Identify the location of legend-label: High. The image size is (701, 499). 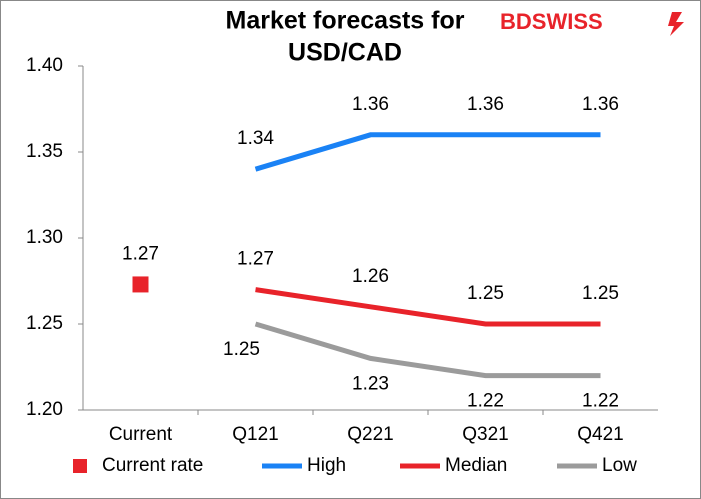
(326, 465).